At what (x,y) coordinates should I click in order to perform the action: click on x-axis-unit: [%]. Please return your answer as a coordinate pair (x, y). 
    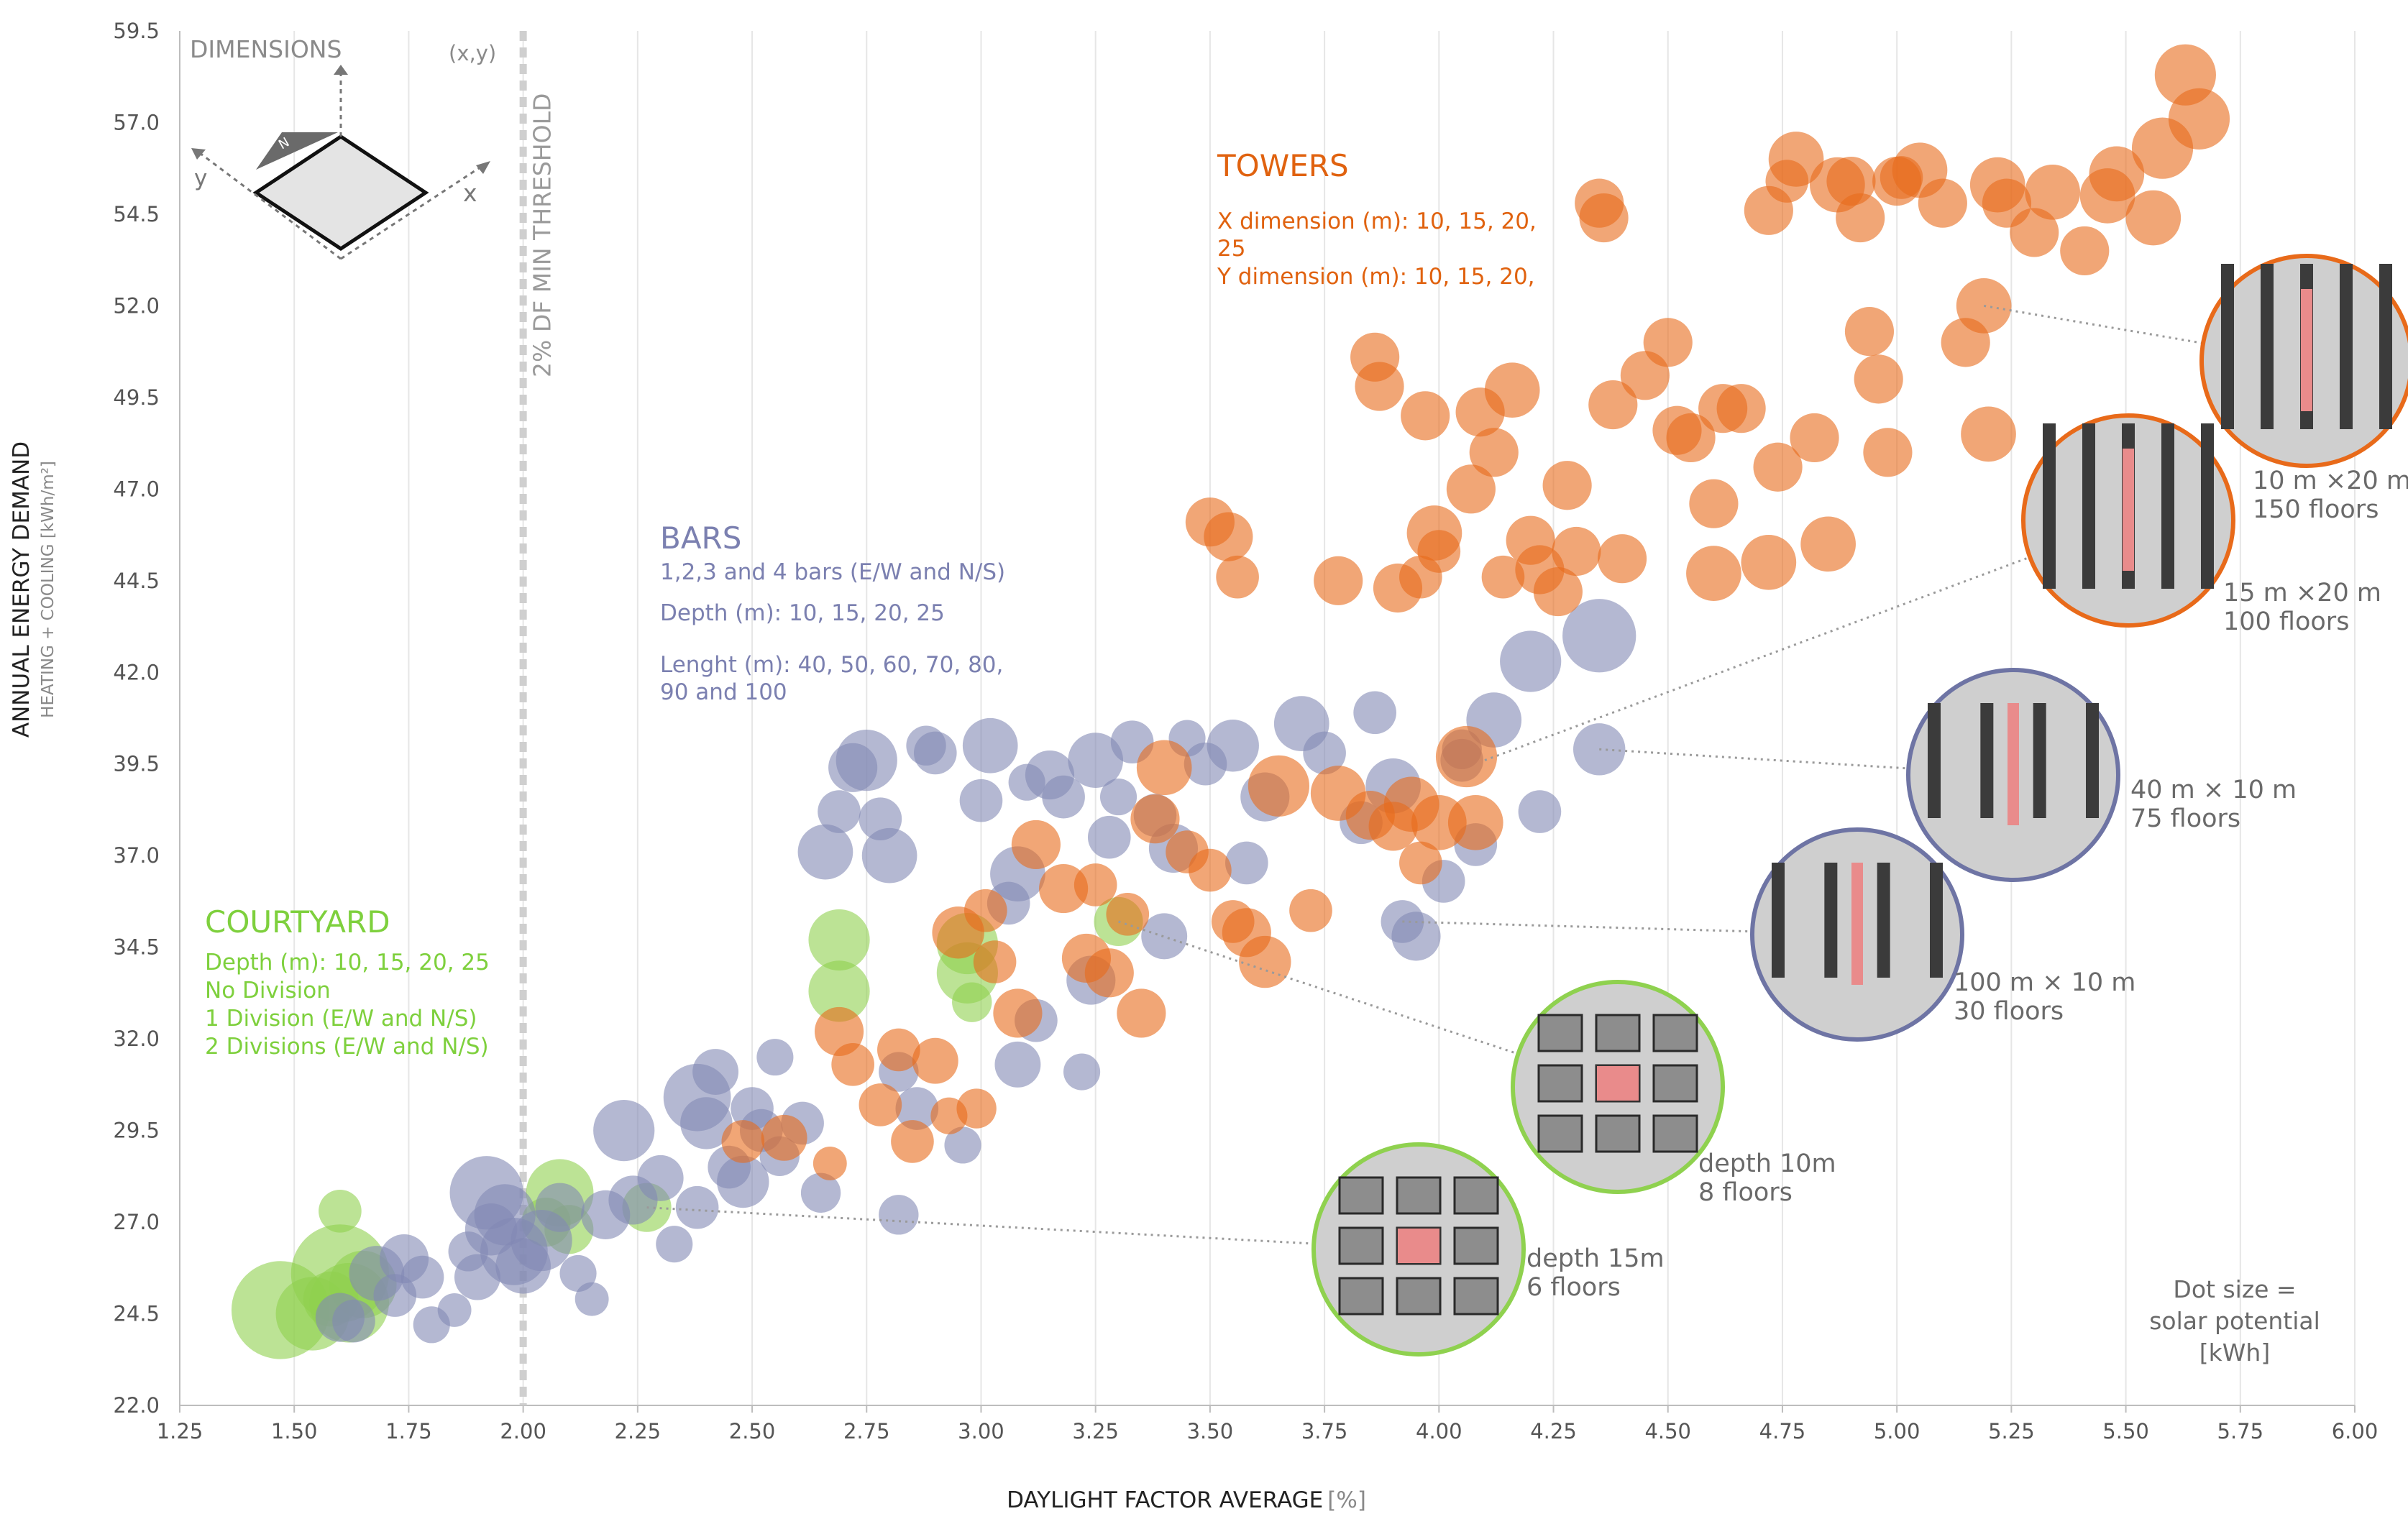
    Looking at the image, I should click on (1346, 1500).